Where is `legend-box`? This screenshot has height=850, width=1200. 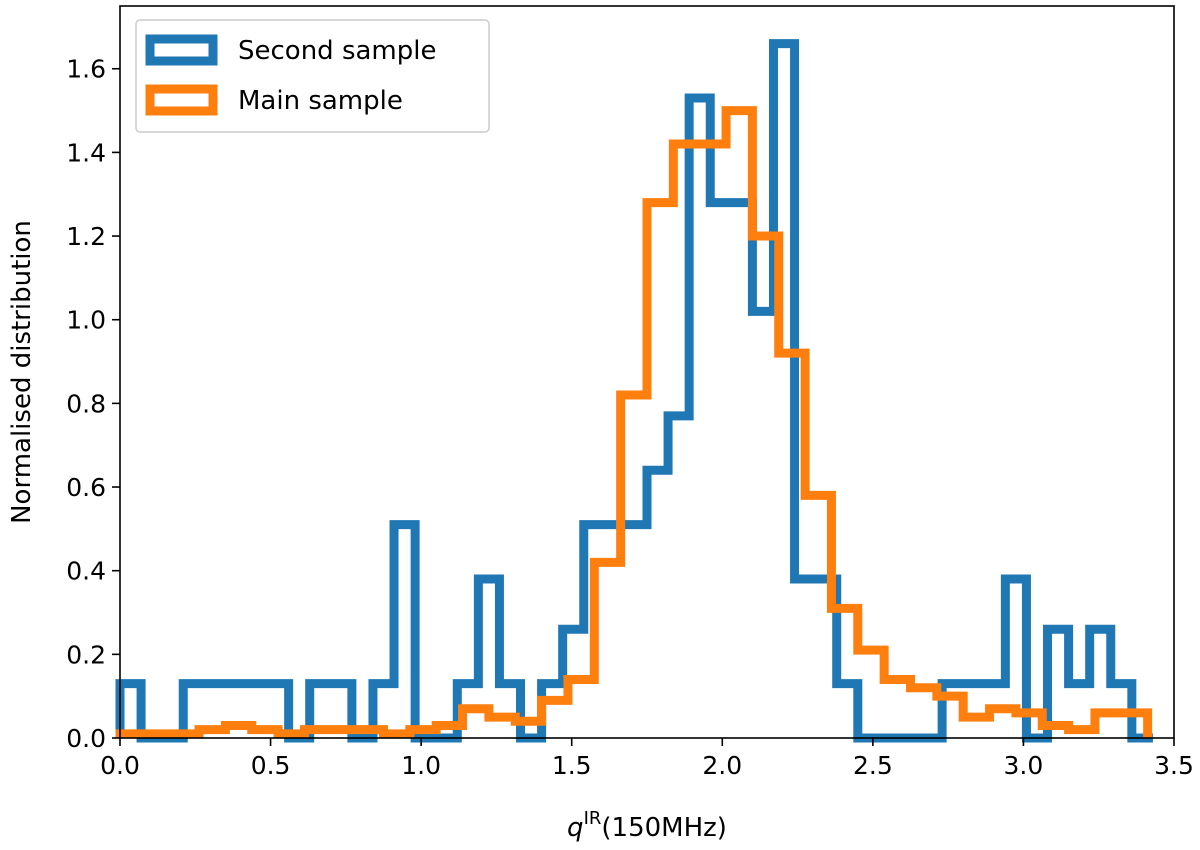 legend-box is located at coordinates (312, 76).